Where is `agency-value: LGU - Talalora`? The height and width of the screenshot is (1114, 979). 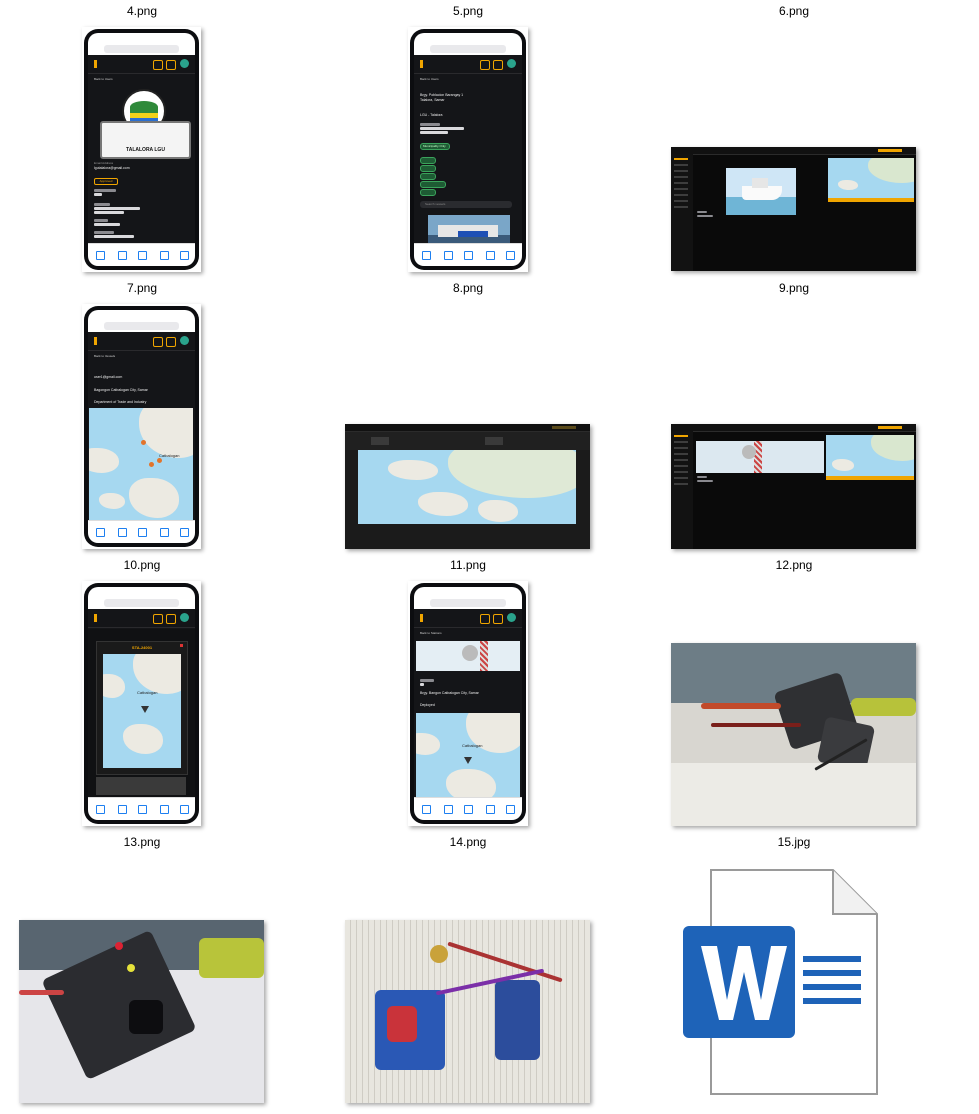 agency-value: LGU - Talalora is located at coordinates (431, 115).